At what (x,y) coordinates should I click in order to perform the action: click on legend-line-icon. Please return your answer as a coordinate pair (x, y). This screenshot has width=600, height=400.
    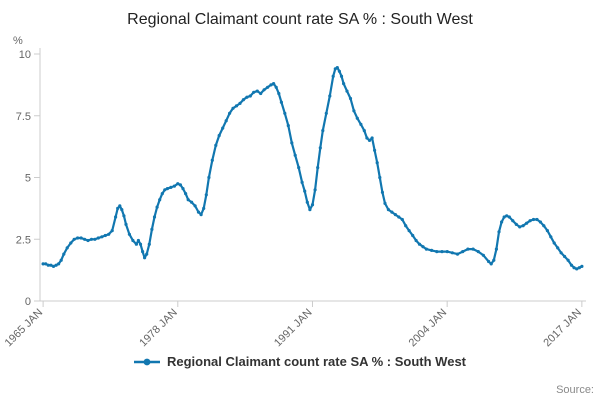
    Looking at the image, I should click on (146, 361).